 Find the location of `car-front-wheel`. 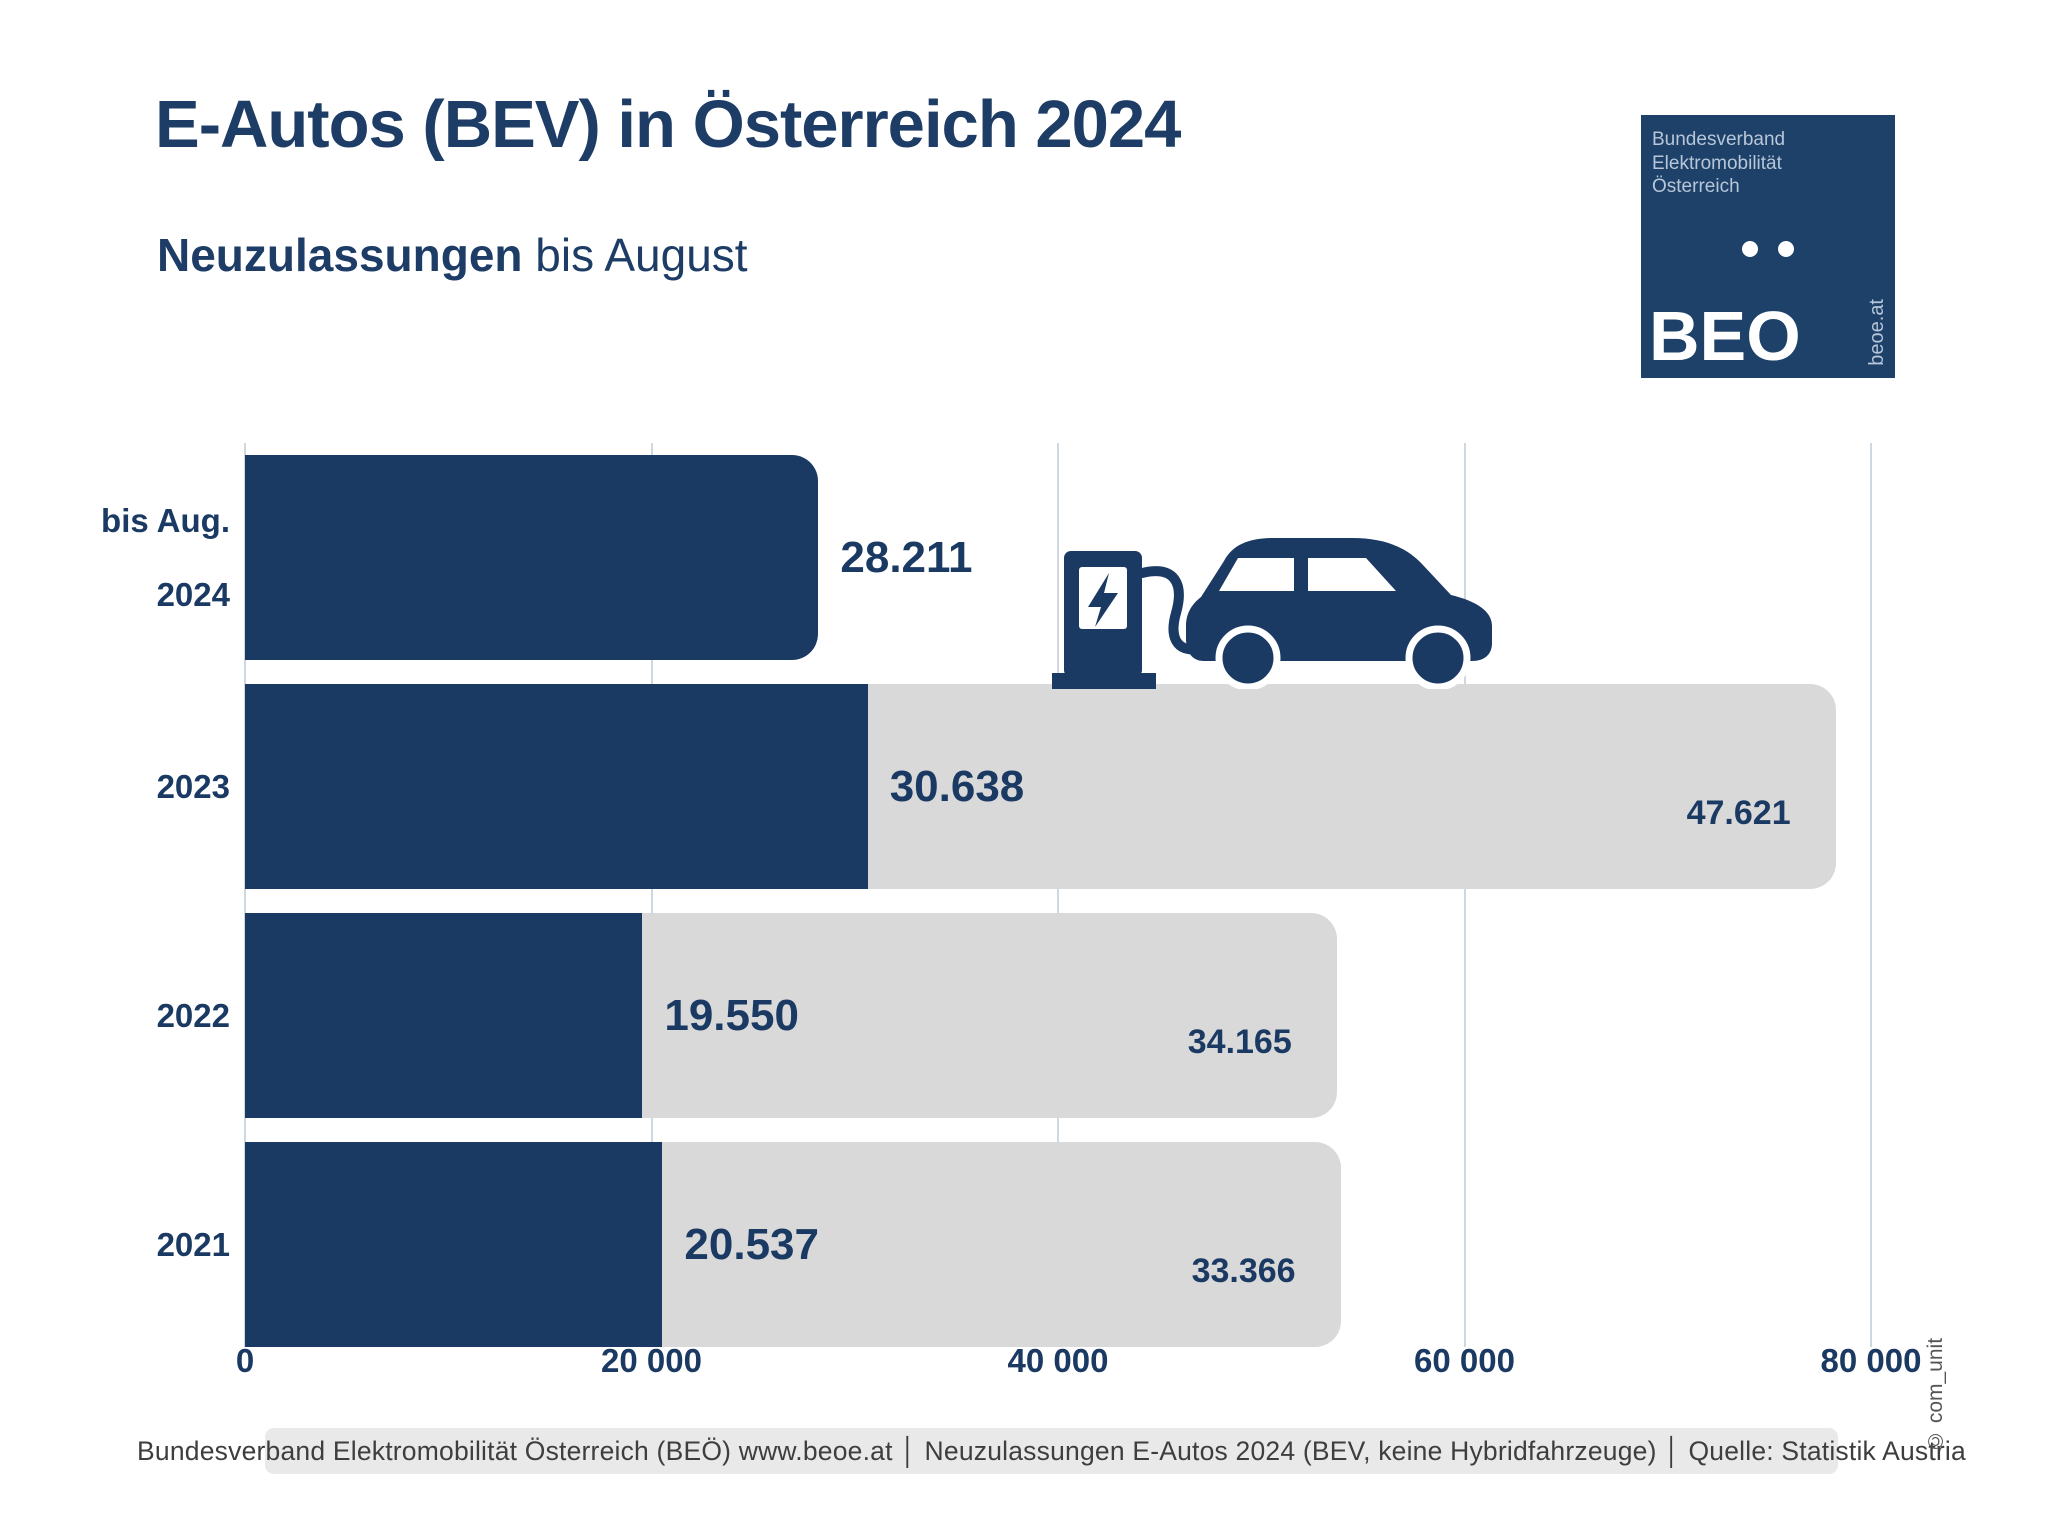

car-front-wheel is located at coordinates (1438, 657).